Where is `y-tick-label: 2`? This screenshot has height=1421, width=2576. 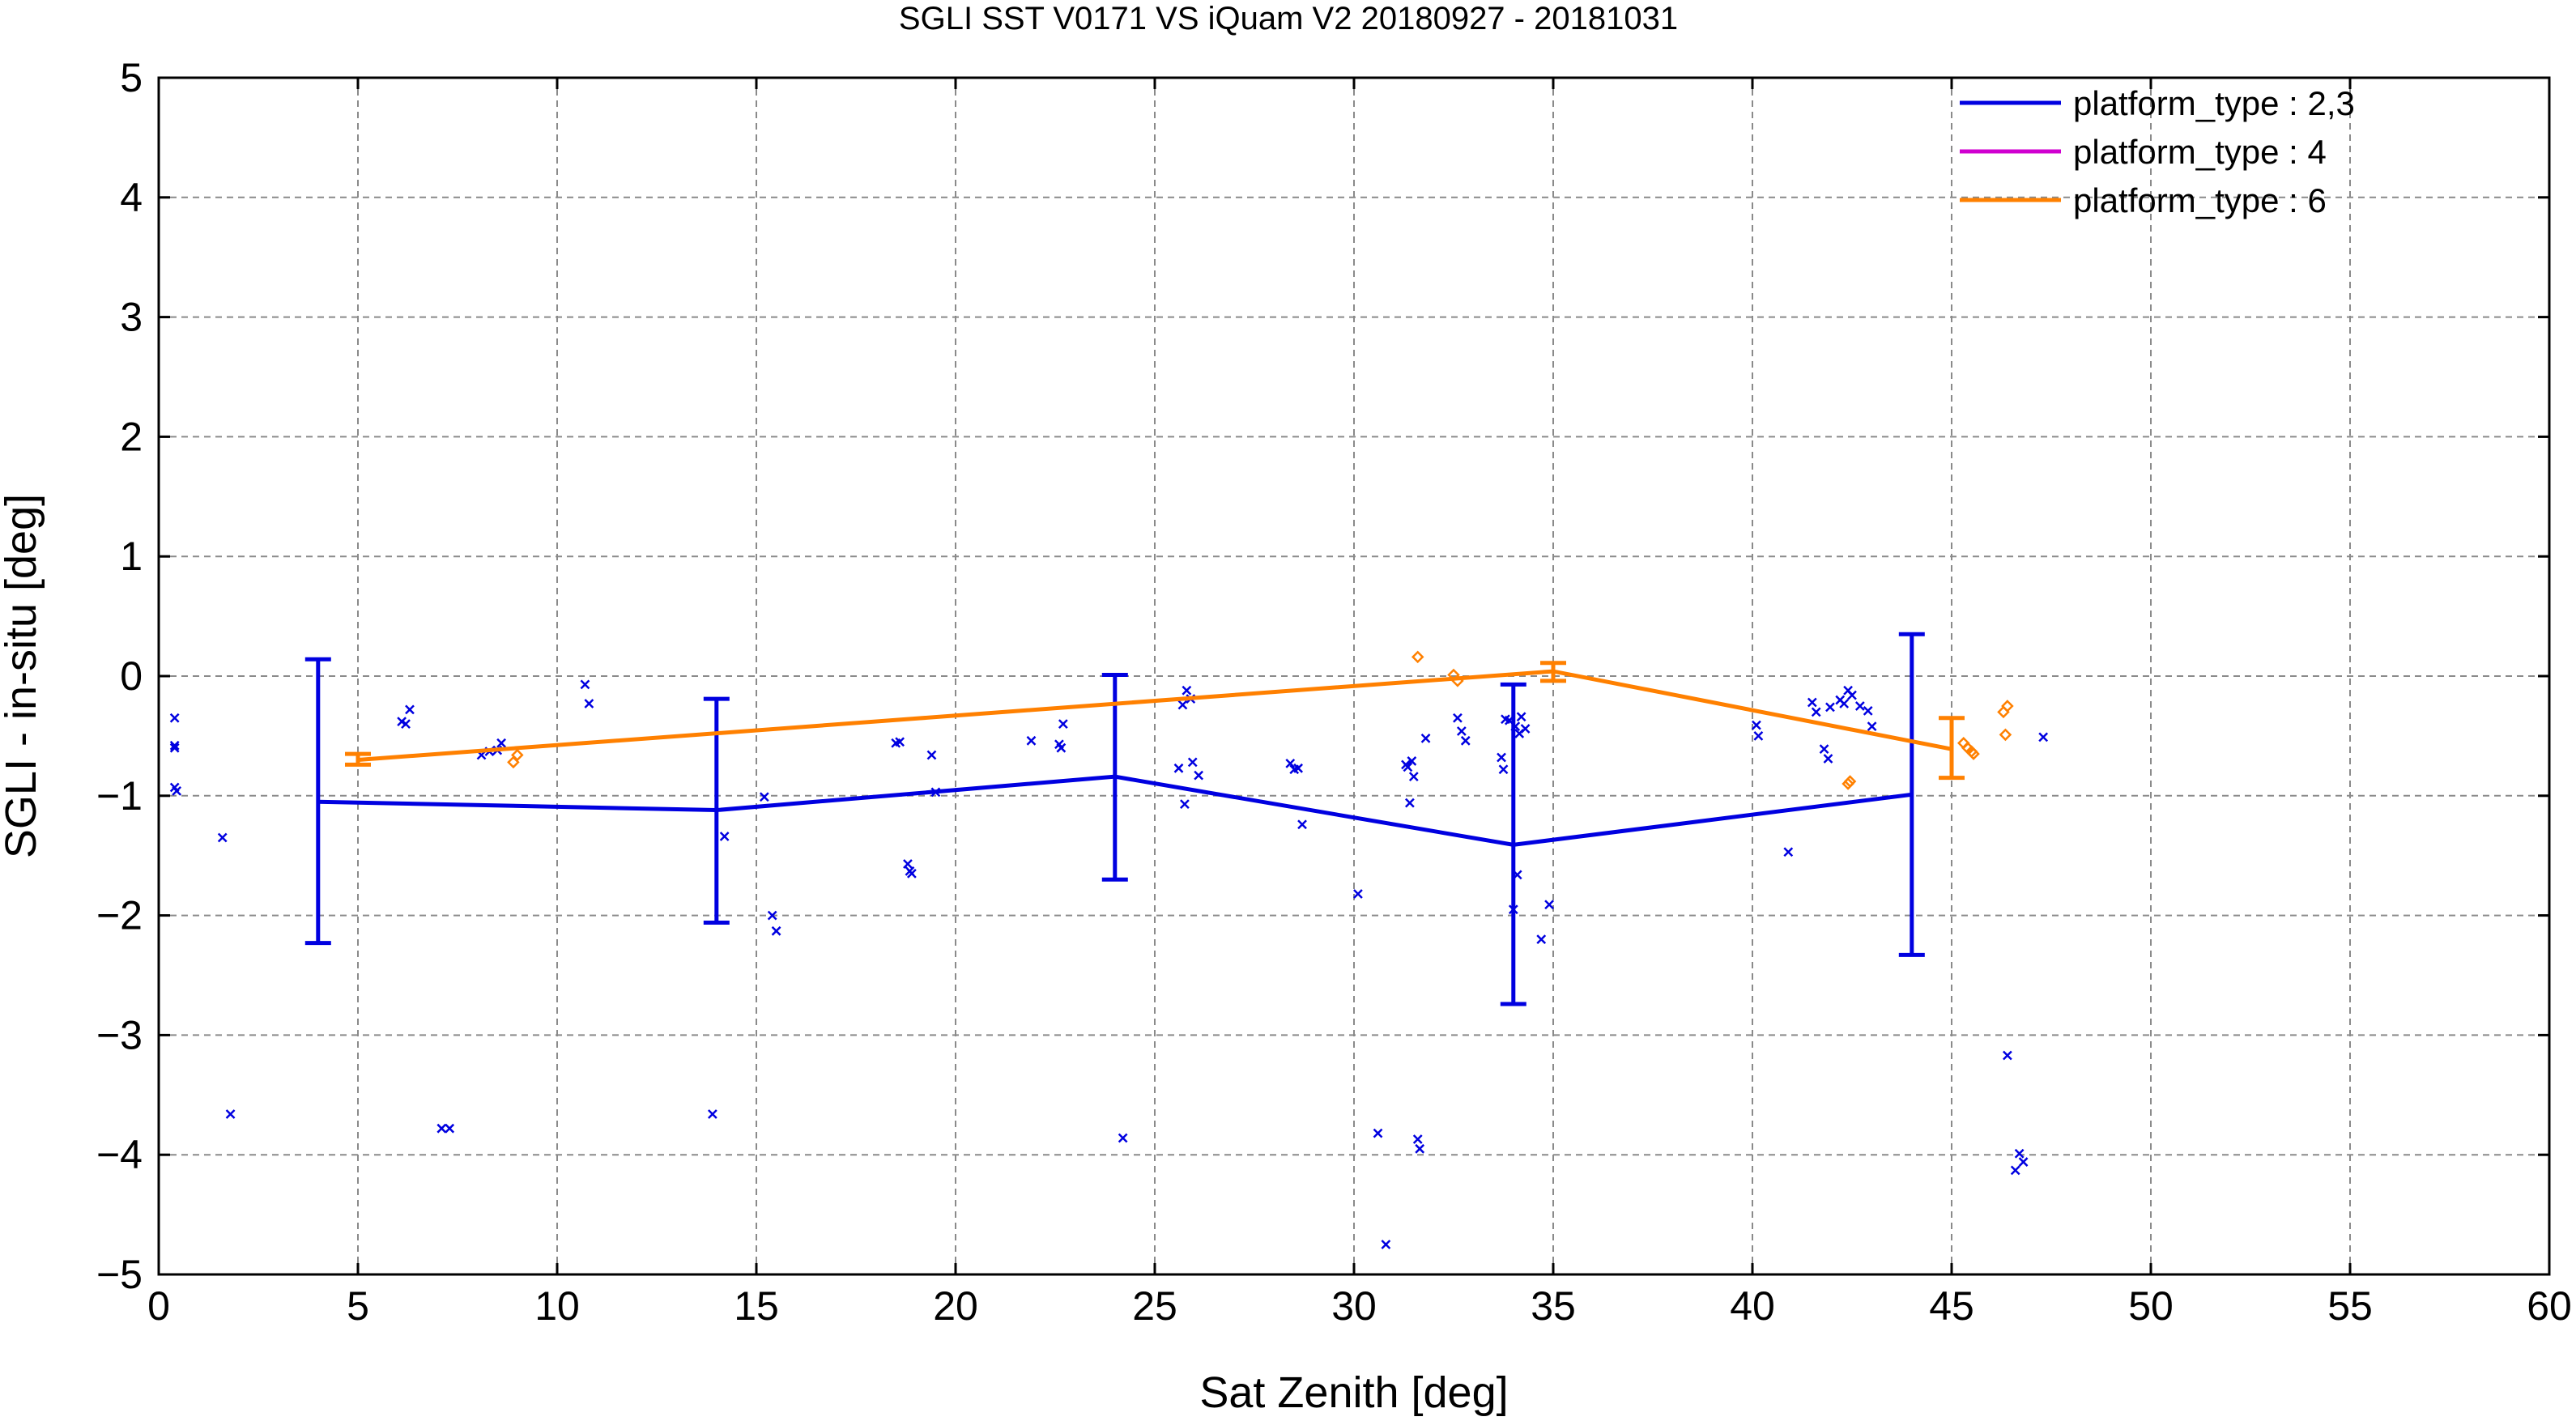
y-tick-label: 2 is located at coordinates (131, 436).